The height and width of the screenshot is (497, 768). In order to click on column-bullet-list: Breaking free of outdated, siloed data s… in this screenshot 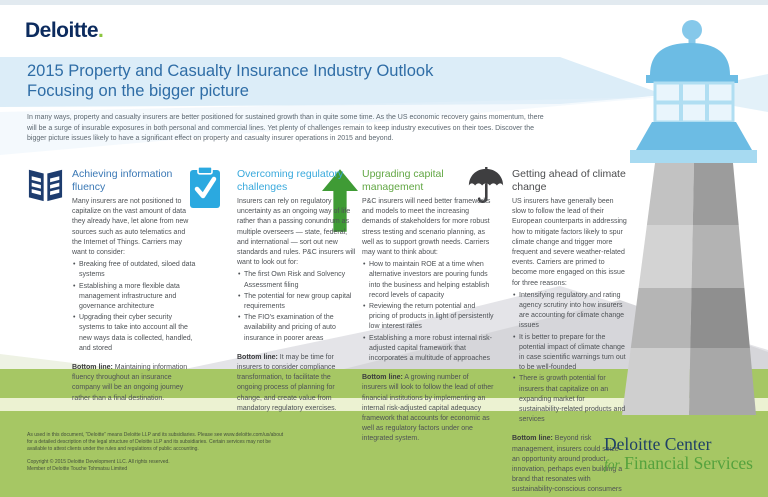, I will do `click(134, 307)`.